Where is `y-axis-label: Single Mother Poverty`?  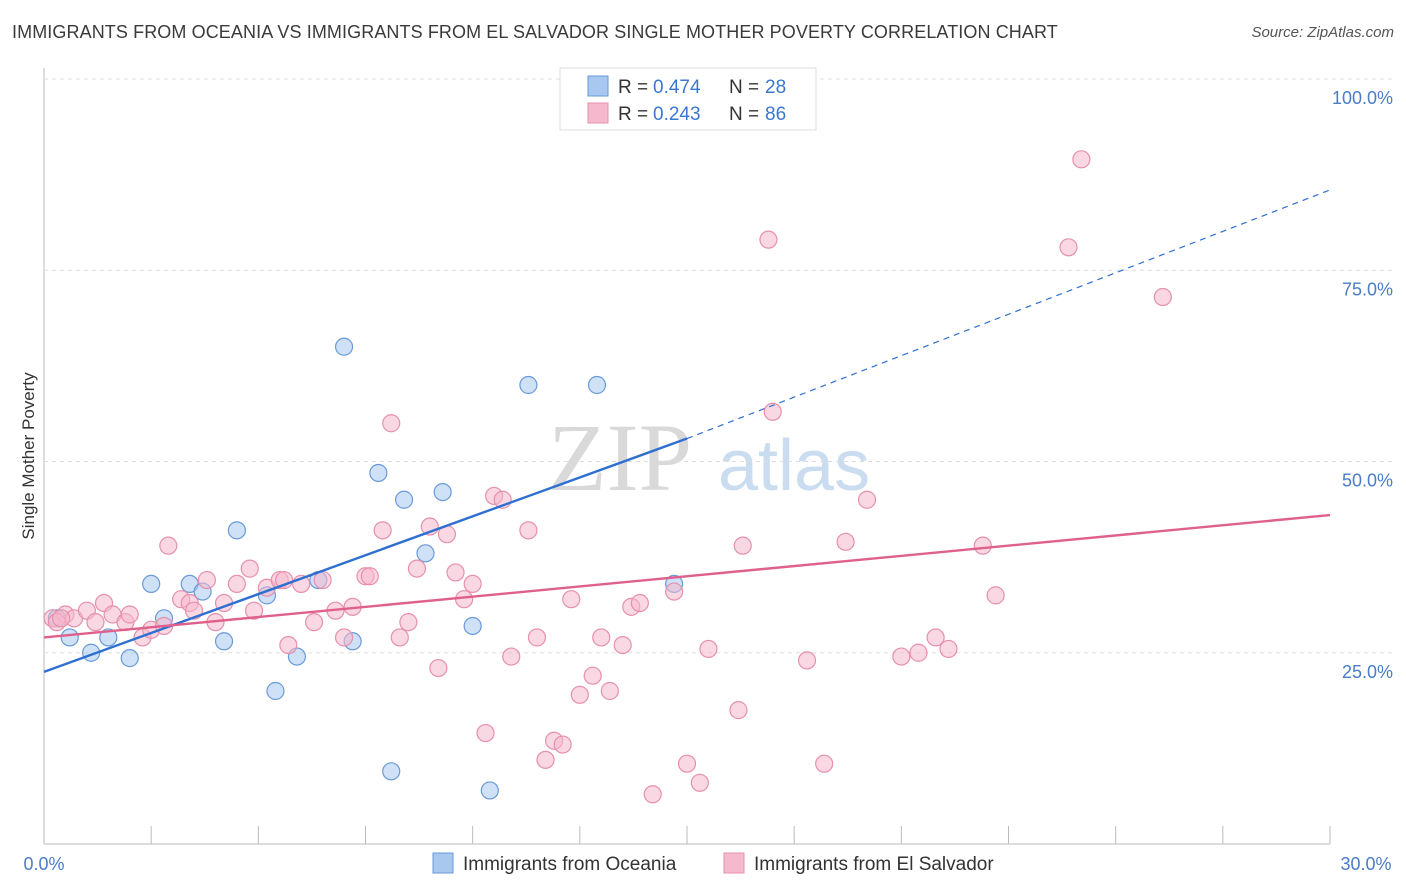
y-axis-label: Single Mother Poverty is located at coordinates (28, 456).